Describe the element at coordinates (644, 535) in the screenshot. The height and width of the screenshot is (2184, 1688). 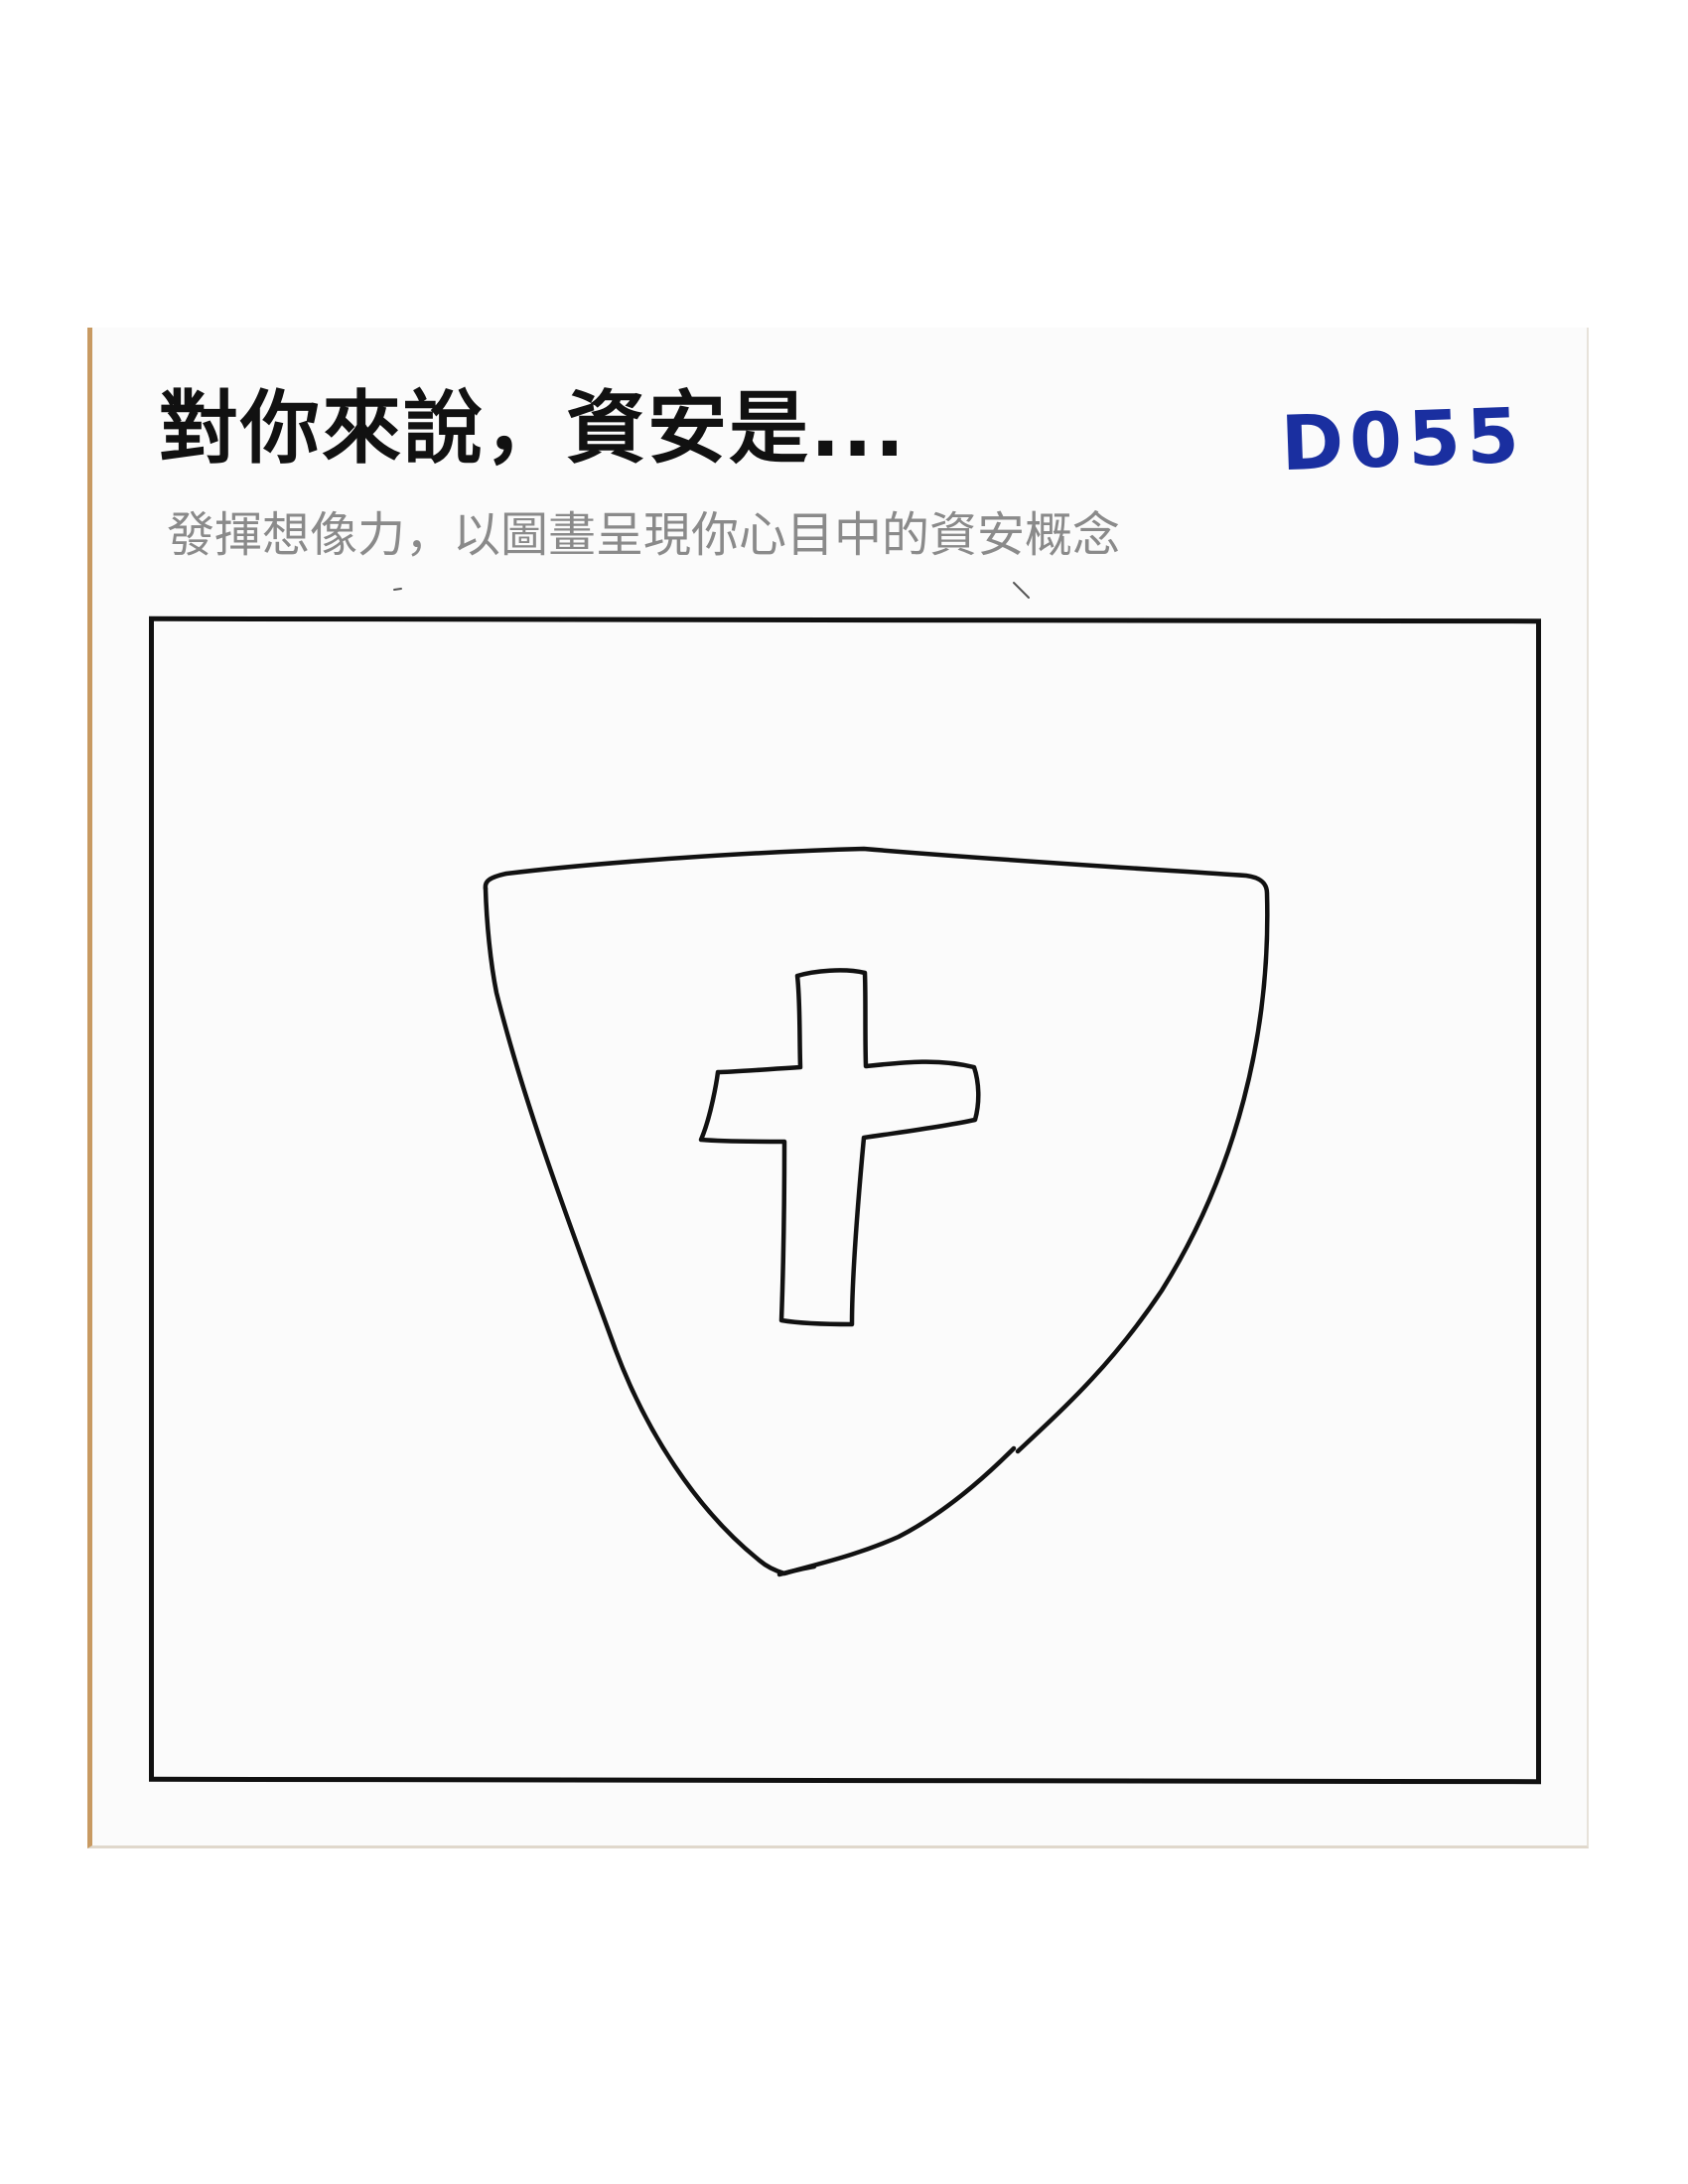
I see `card-subtitle: 發揮想像力，以圖畫呈現你心目中的資安概念` at that location.